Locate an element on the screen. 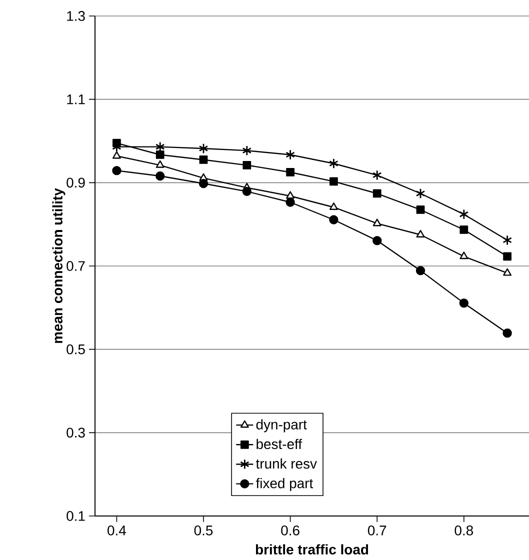 This screenshot has width=529, height=560. x-tick-label: 0.5 is located at coordinates (203, 531).